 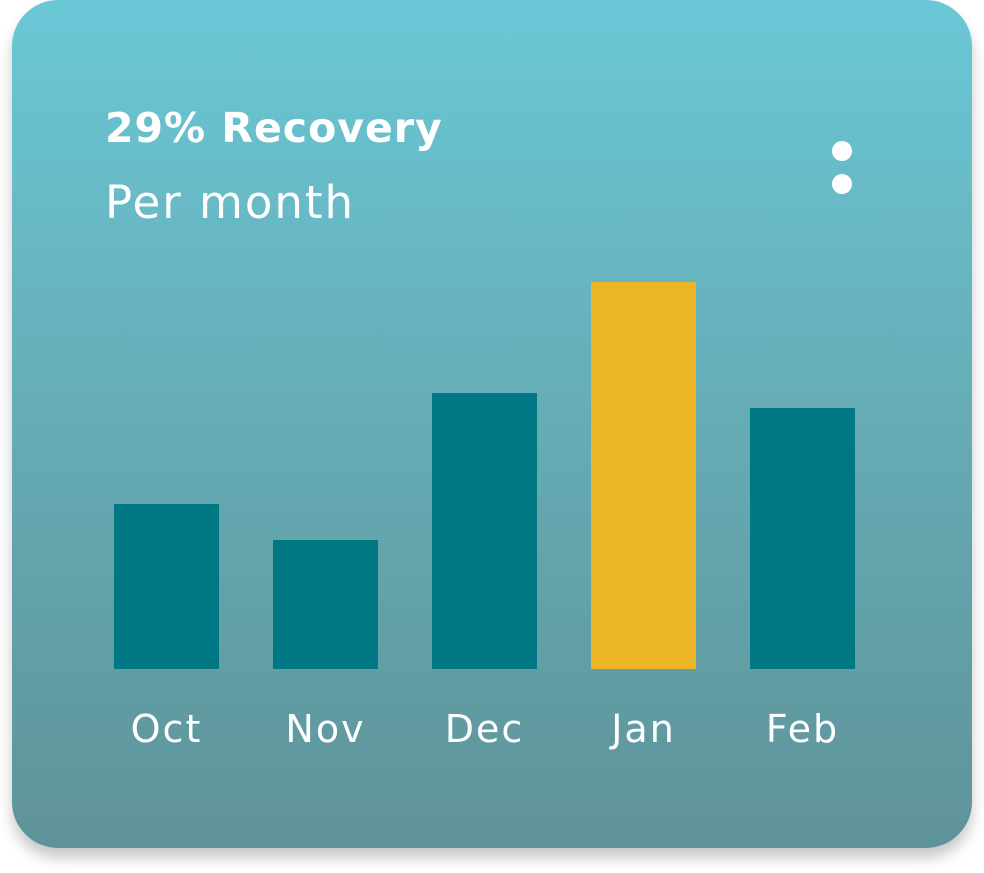 I want to click on x-tick-label-nov: Nov, so click(x=325, y=729).